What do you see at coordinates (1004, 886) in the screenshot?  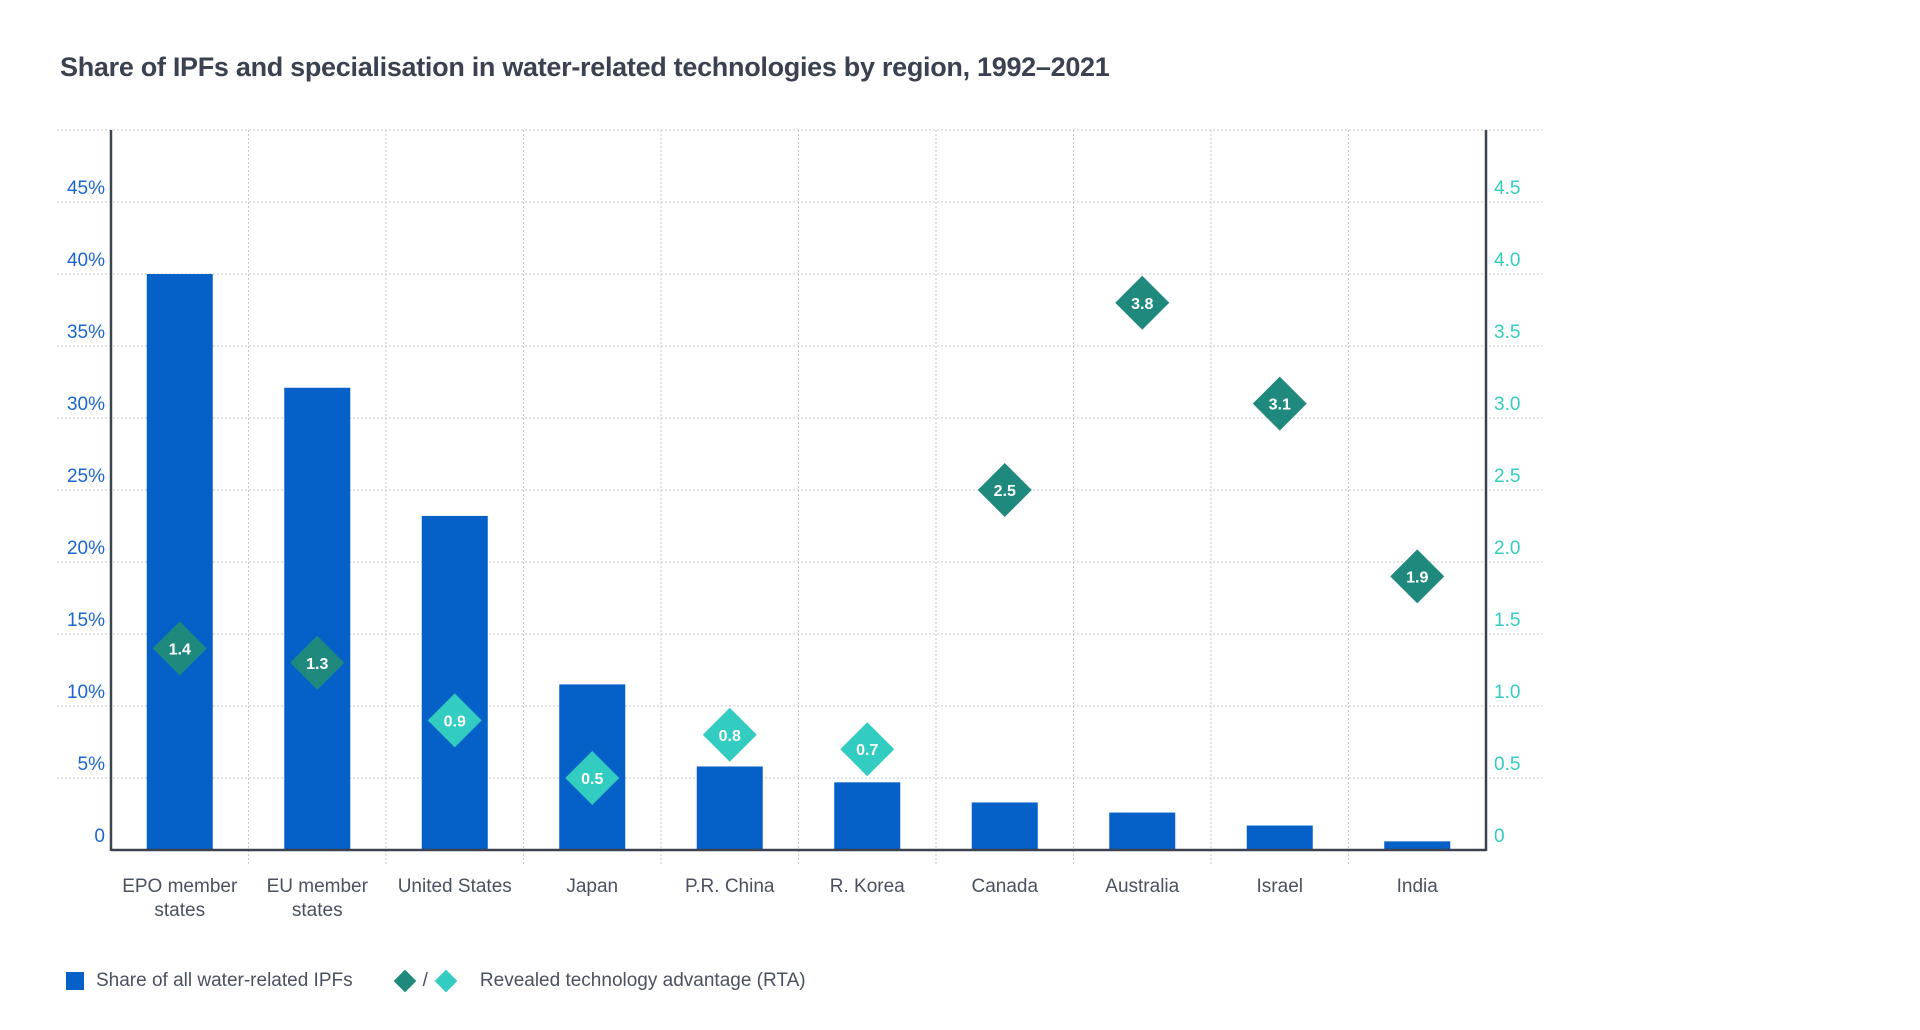 I see `x-tick-label: Canada` at bounding box center [1004, 886].